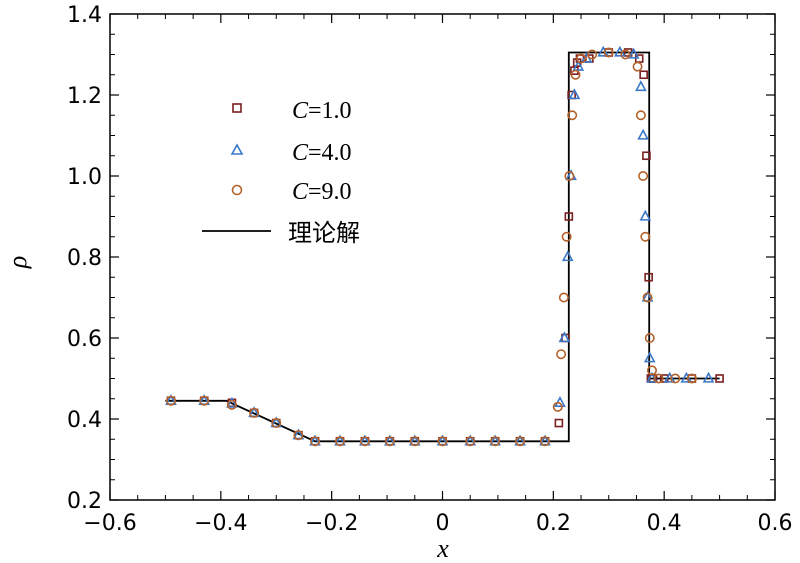  I want to click on y-tick-label: 0.8, so click(84, 258).